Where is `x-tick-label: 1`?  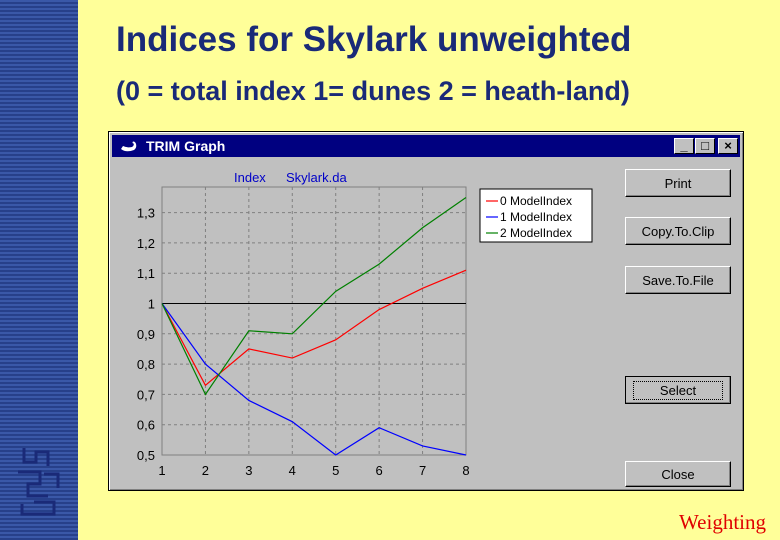 x-tick-label: 1 is located at coordinates (161, 470).